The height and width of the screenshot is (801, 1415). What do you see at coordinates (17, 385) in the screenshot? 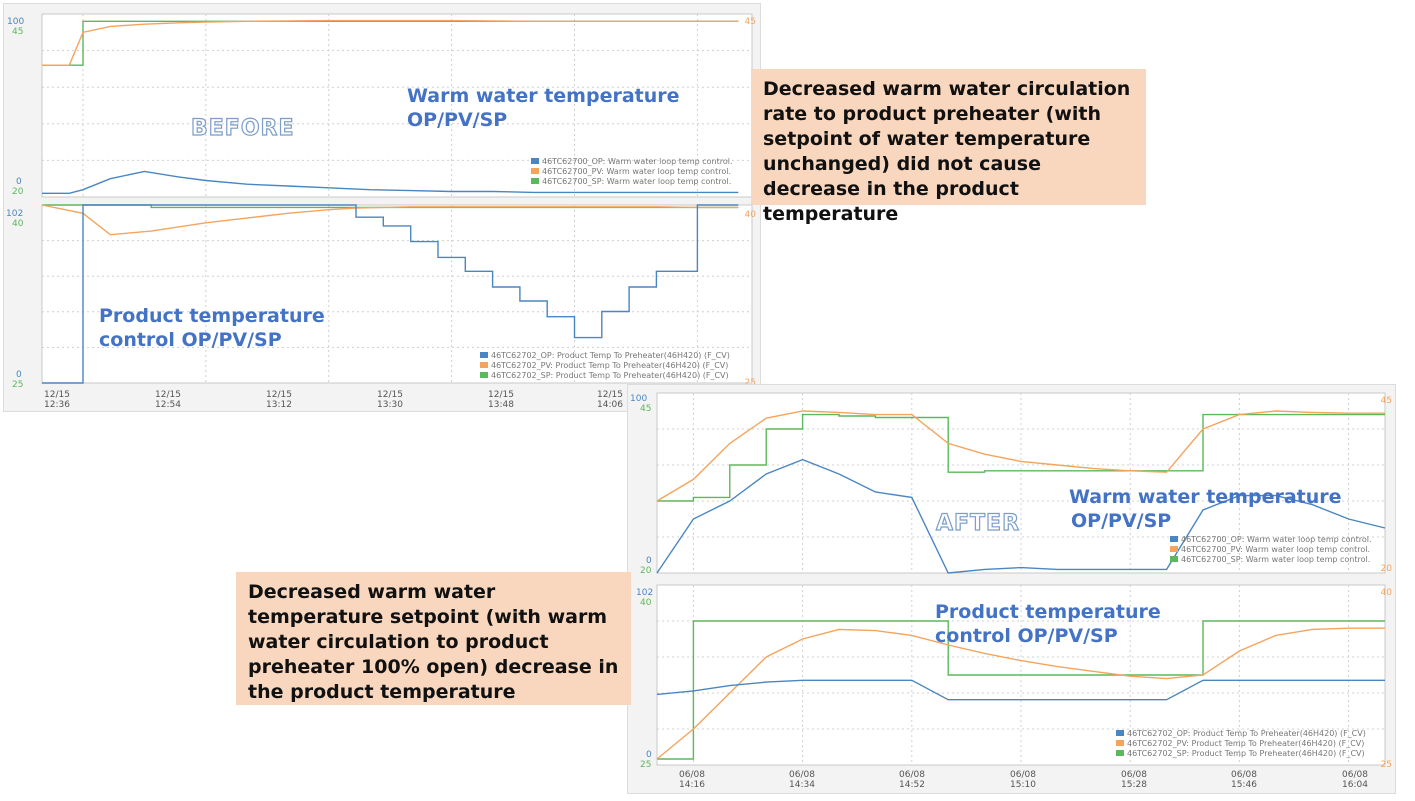
I see `before-bottom-sp-min: 25` at bounding box center [17, 385].